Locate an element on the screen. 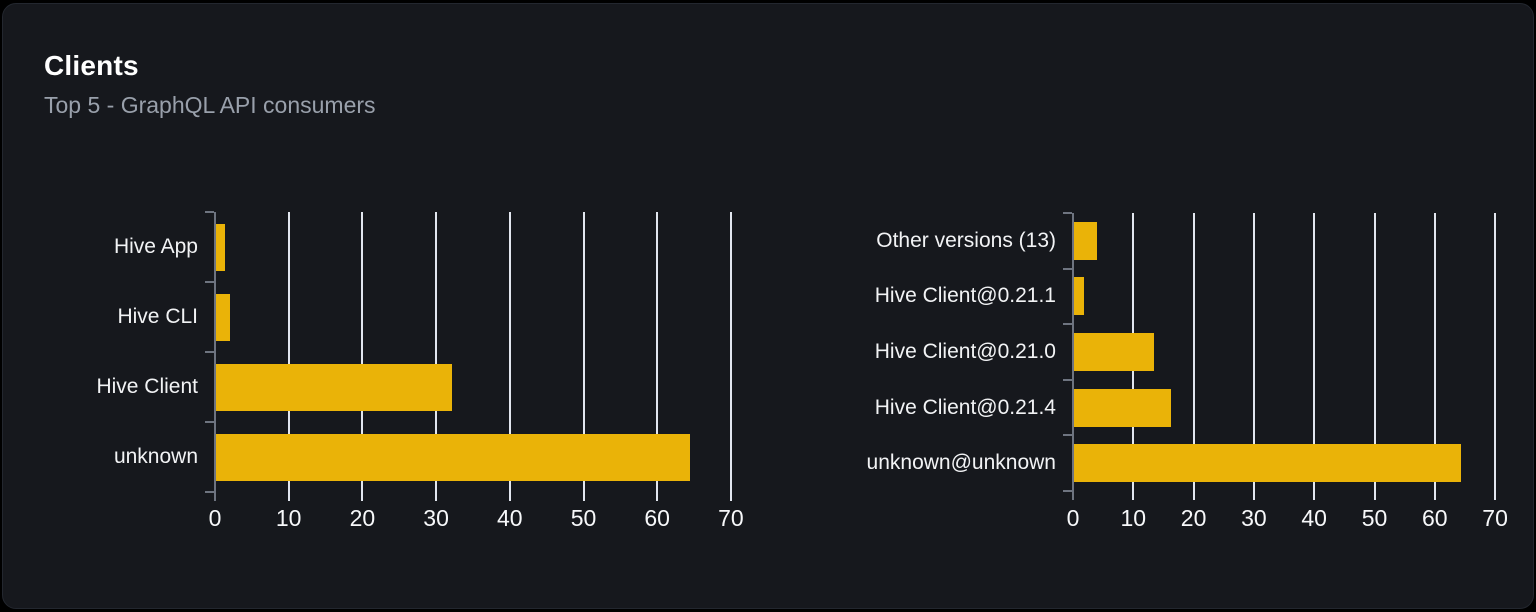 The width and height of the screenshot is (1536, 612). card-header: Clients Top 5 - GraphQL API consumers is located at coordinates (210, 84).